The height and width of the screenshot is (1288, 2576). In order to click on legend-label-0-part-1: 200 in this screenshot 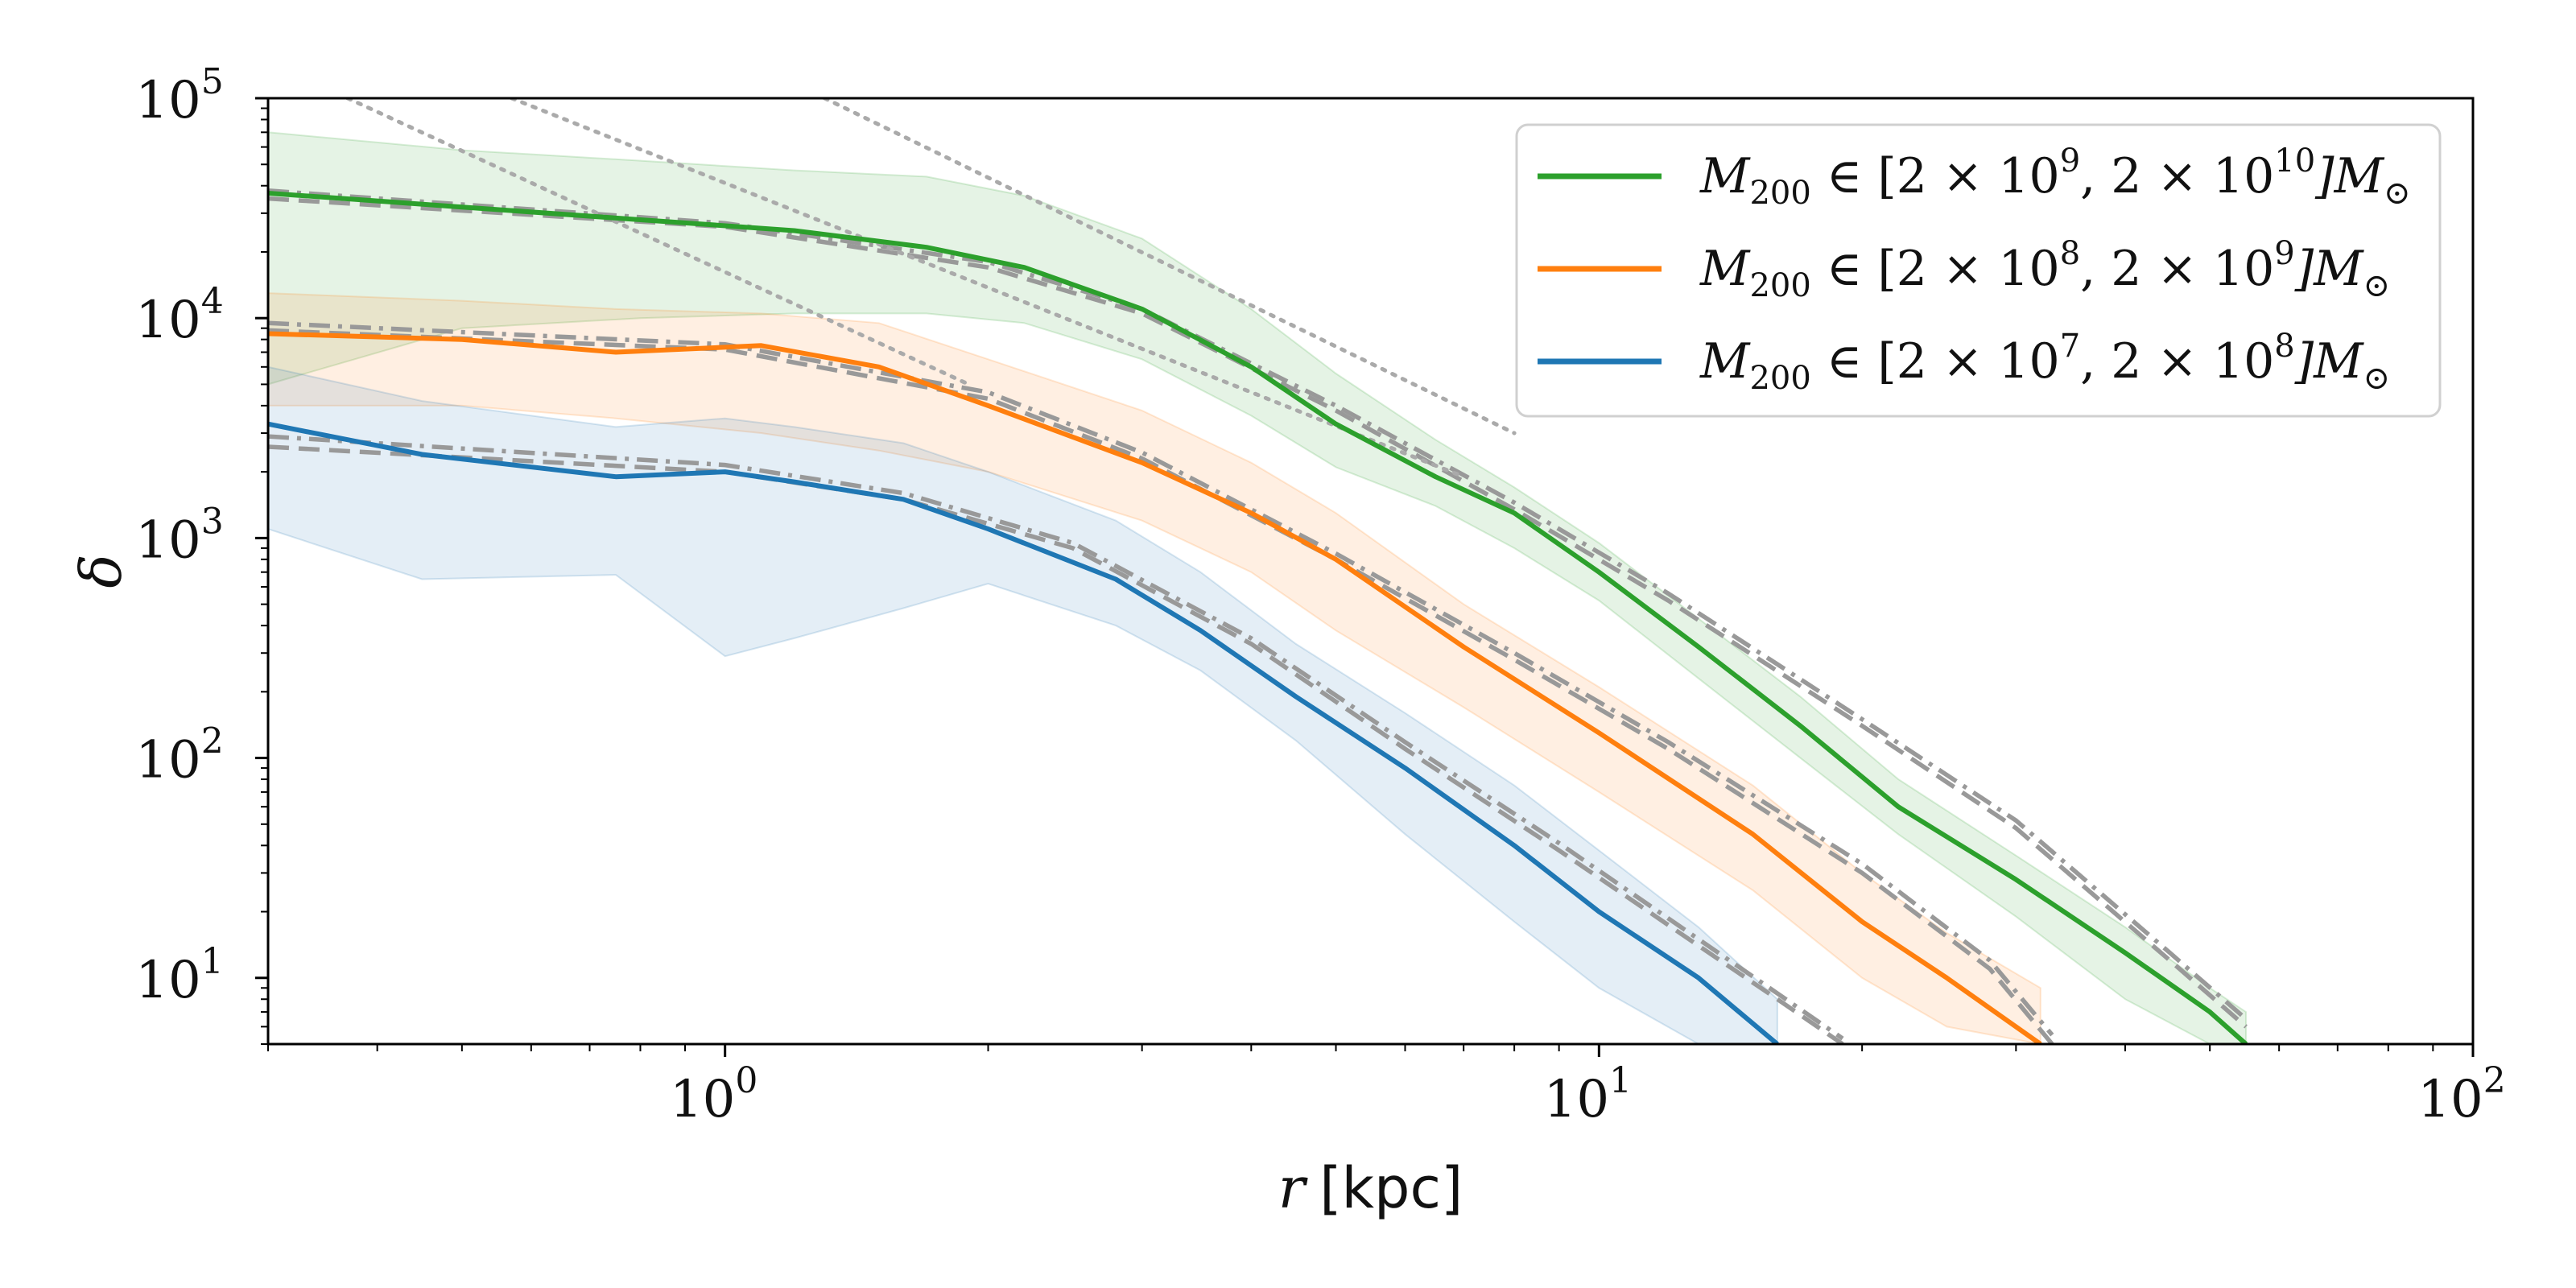, I will do `click(1779, 193)`.